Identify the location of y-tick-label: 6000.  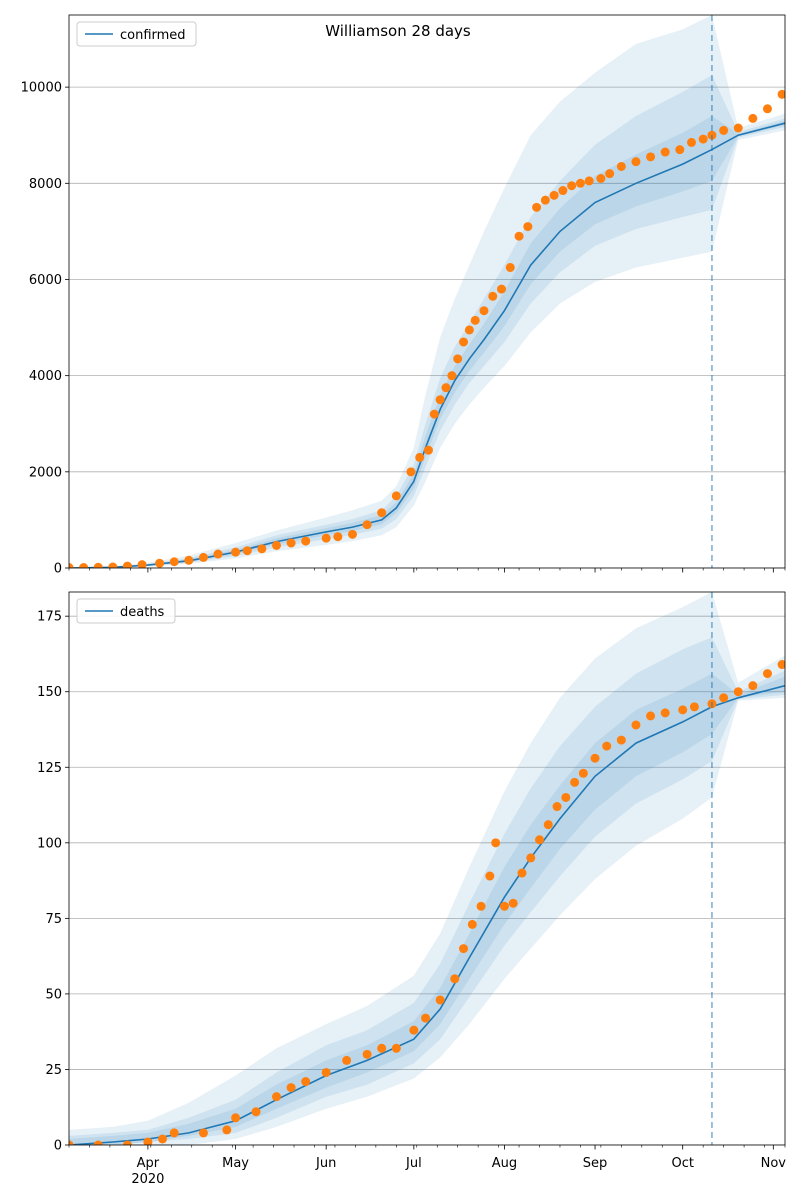
(45, 280).